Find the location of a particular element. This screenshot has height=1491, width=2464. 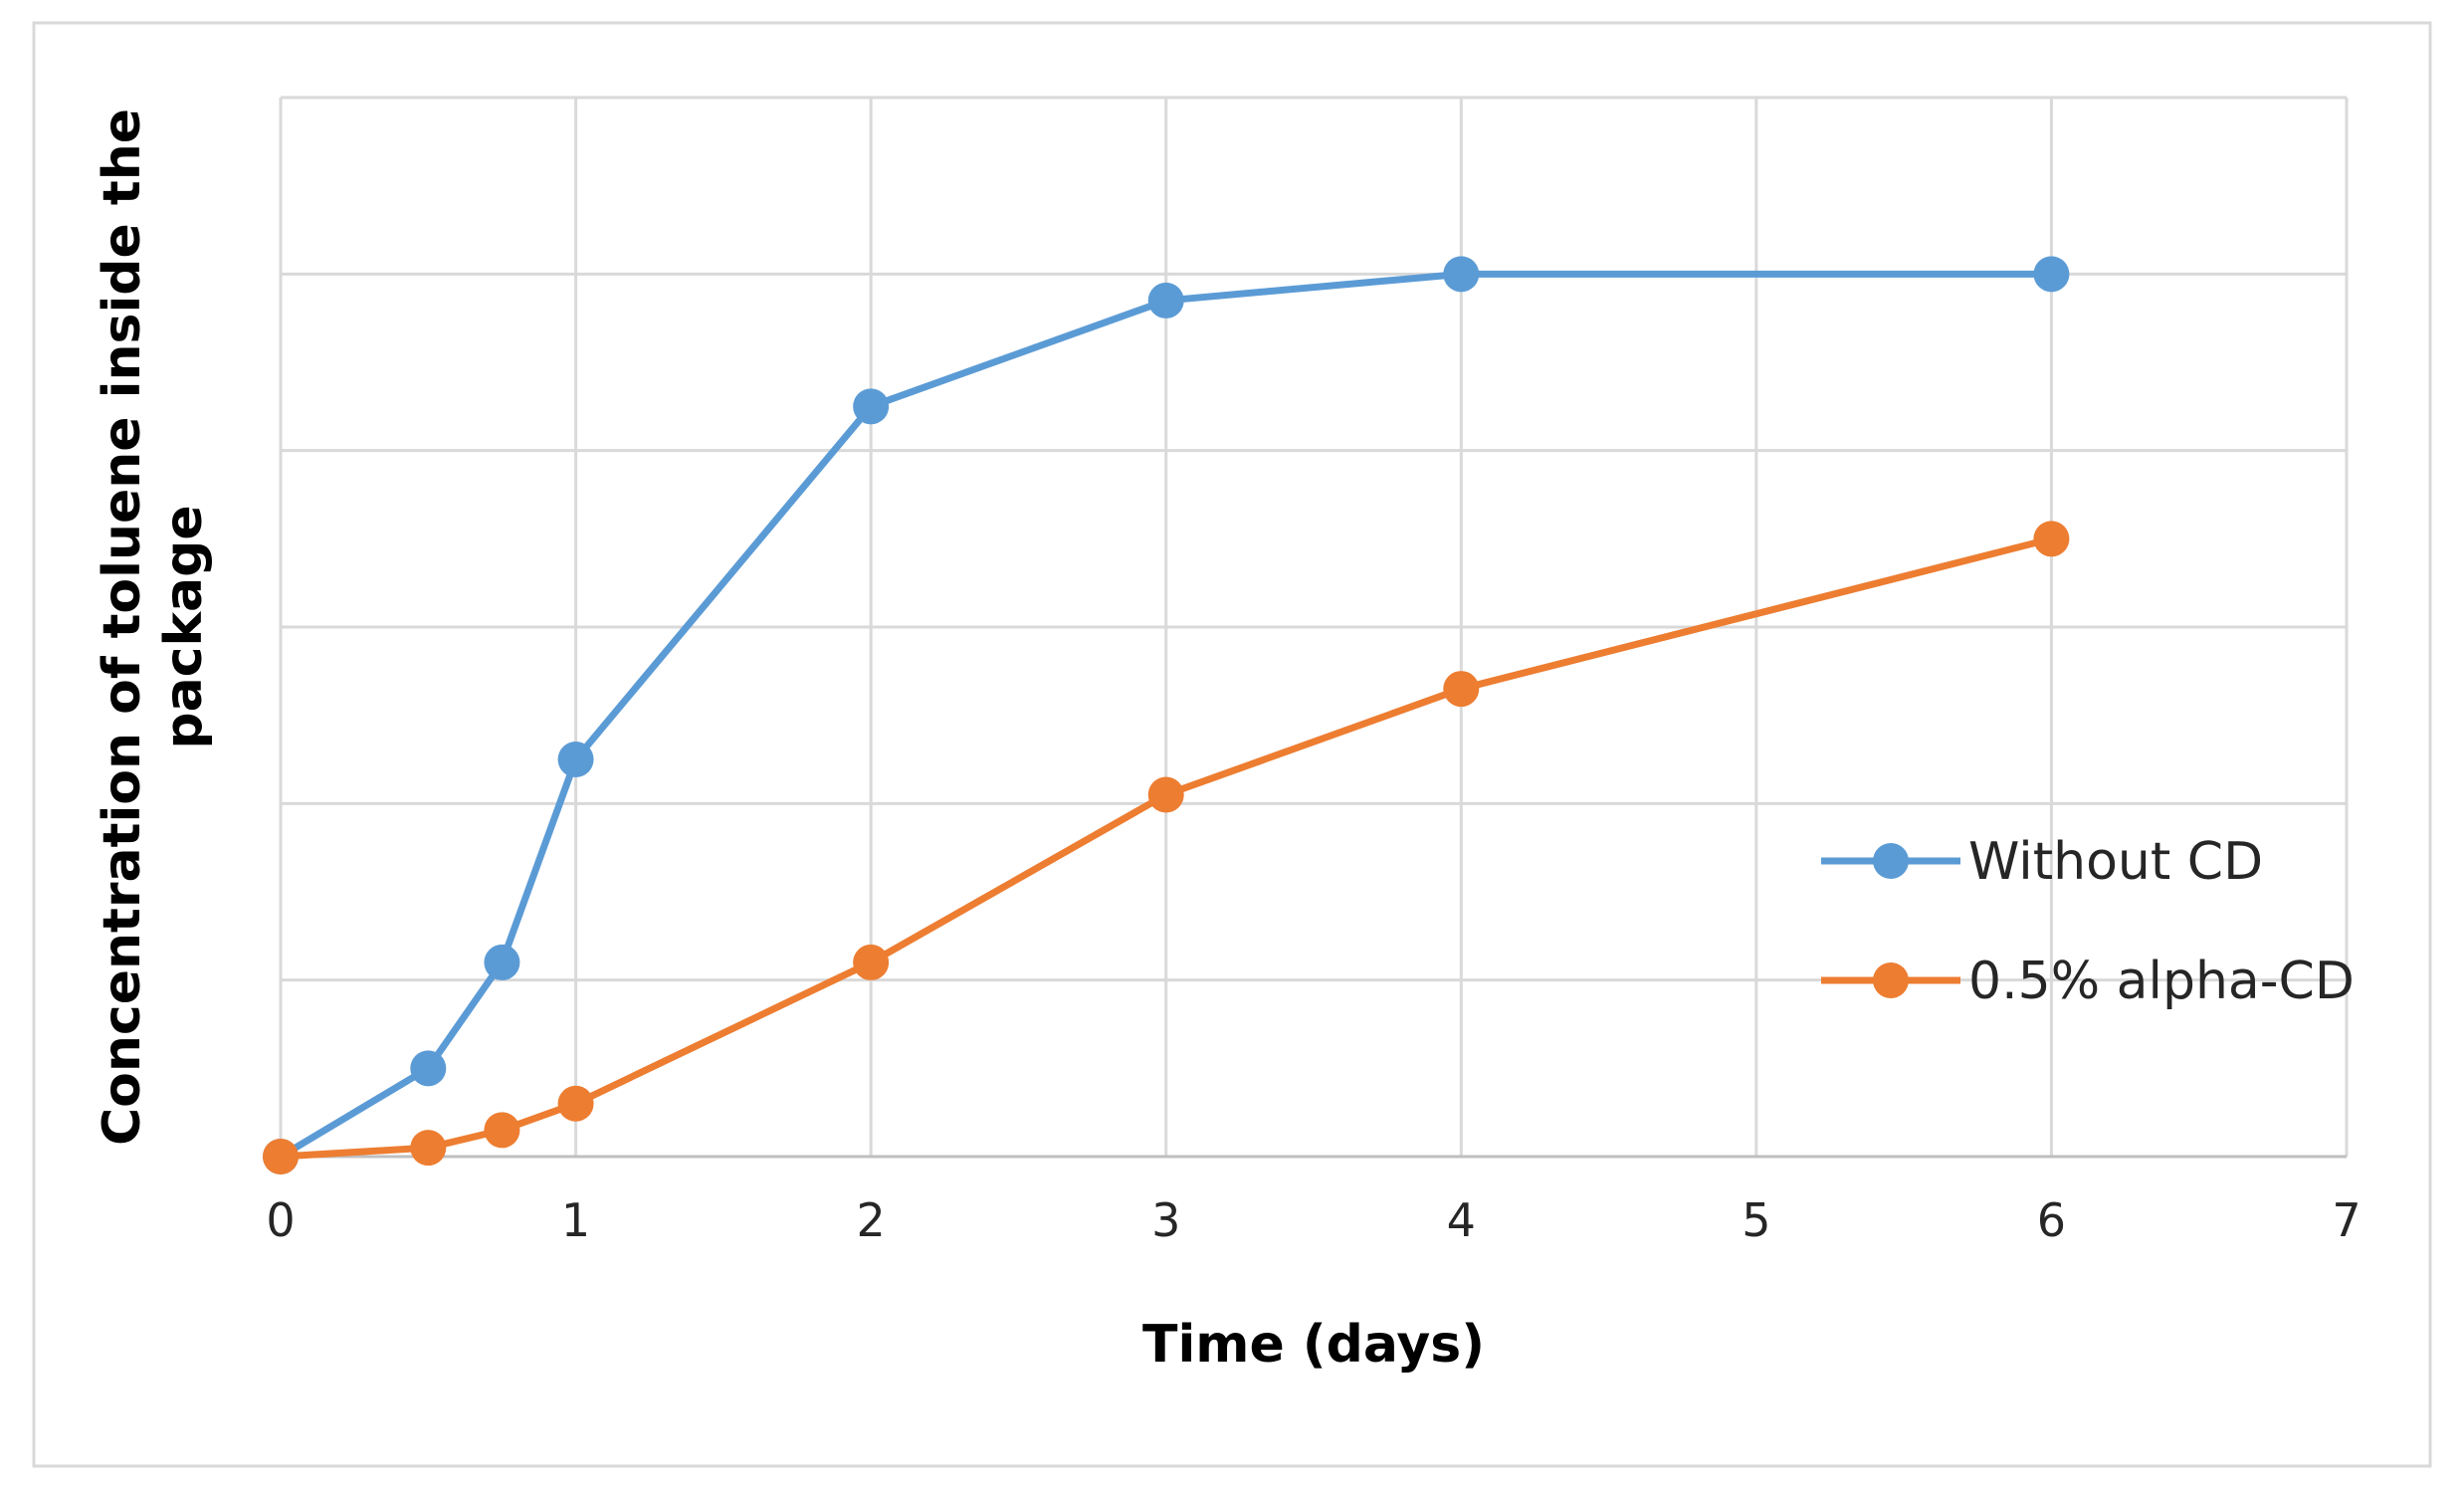

x-tick-label: 1 is located at coordinates (575, 1220).